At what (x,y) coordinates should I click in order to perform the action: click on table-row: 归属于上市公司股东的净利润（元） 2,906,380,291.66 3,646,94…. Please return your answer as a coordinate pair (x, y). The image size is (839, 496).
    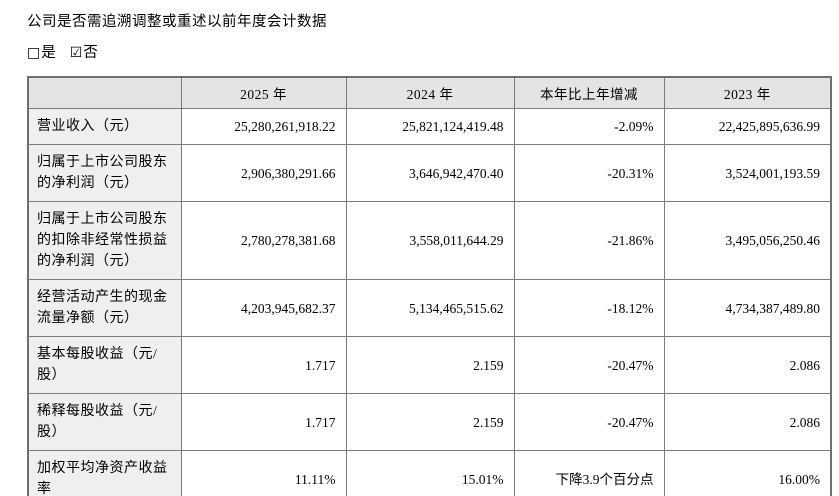
    Looking at the image, I should click on (429, 173).